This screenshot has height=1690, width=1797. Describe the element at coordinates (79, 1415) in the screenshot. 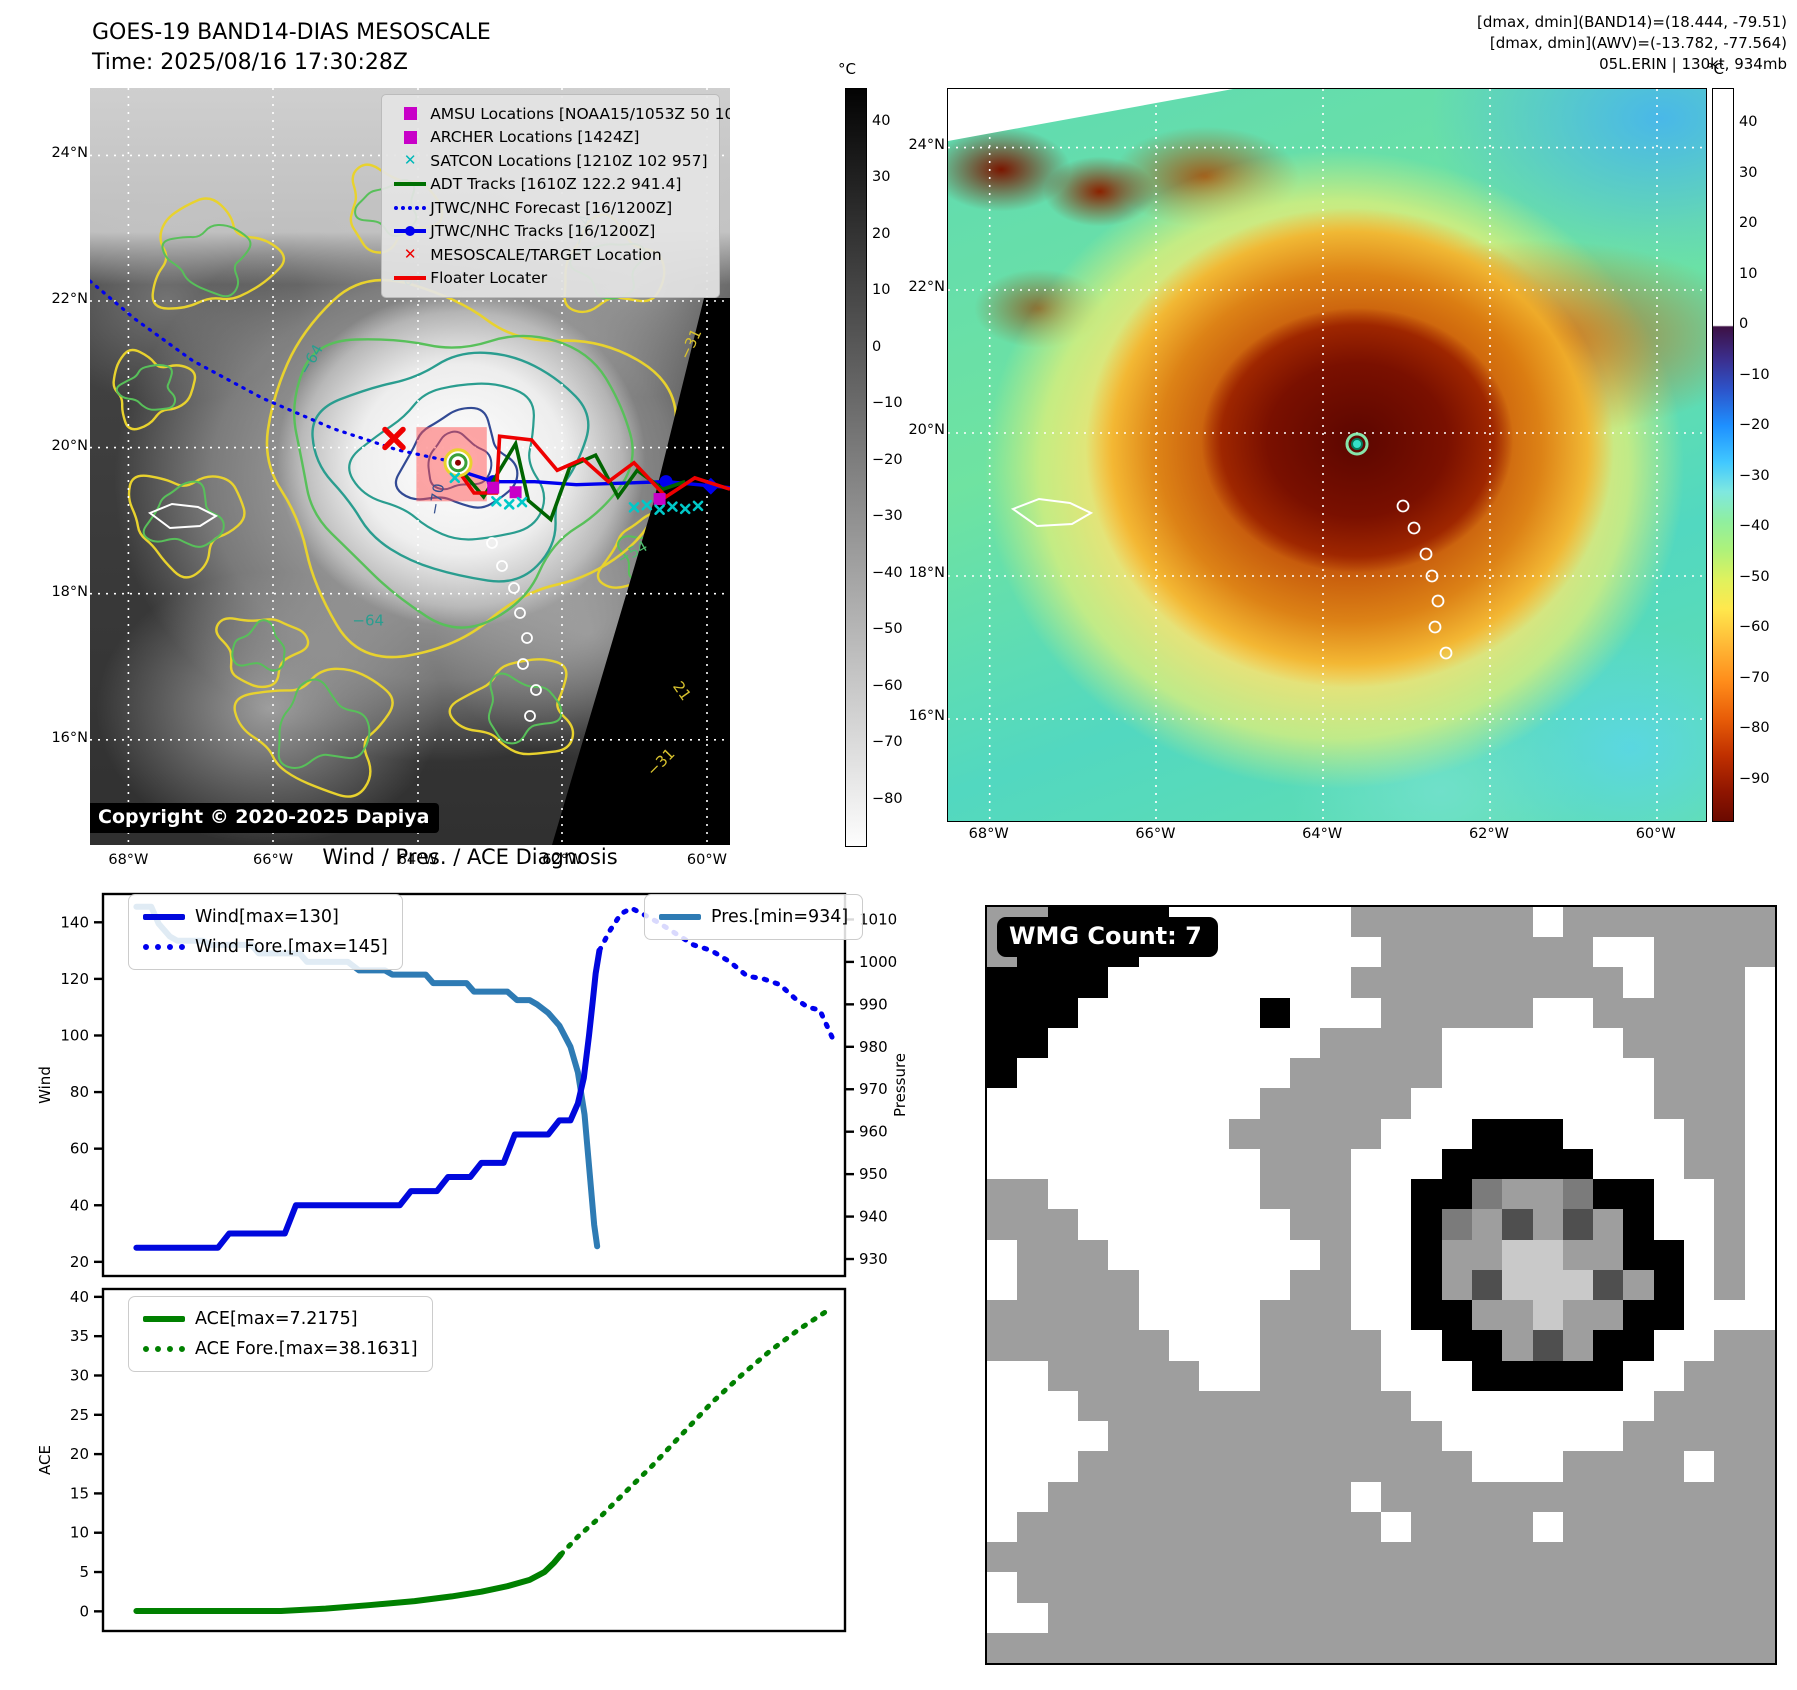

I see `svg-text: 25` at that location.